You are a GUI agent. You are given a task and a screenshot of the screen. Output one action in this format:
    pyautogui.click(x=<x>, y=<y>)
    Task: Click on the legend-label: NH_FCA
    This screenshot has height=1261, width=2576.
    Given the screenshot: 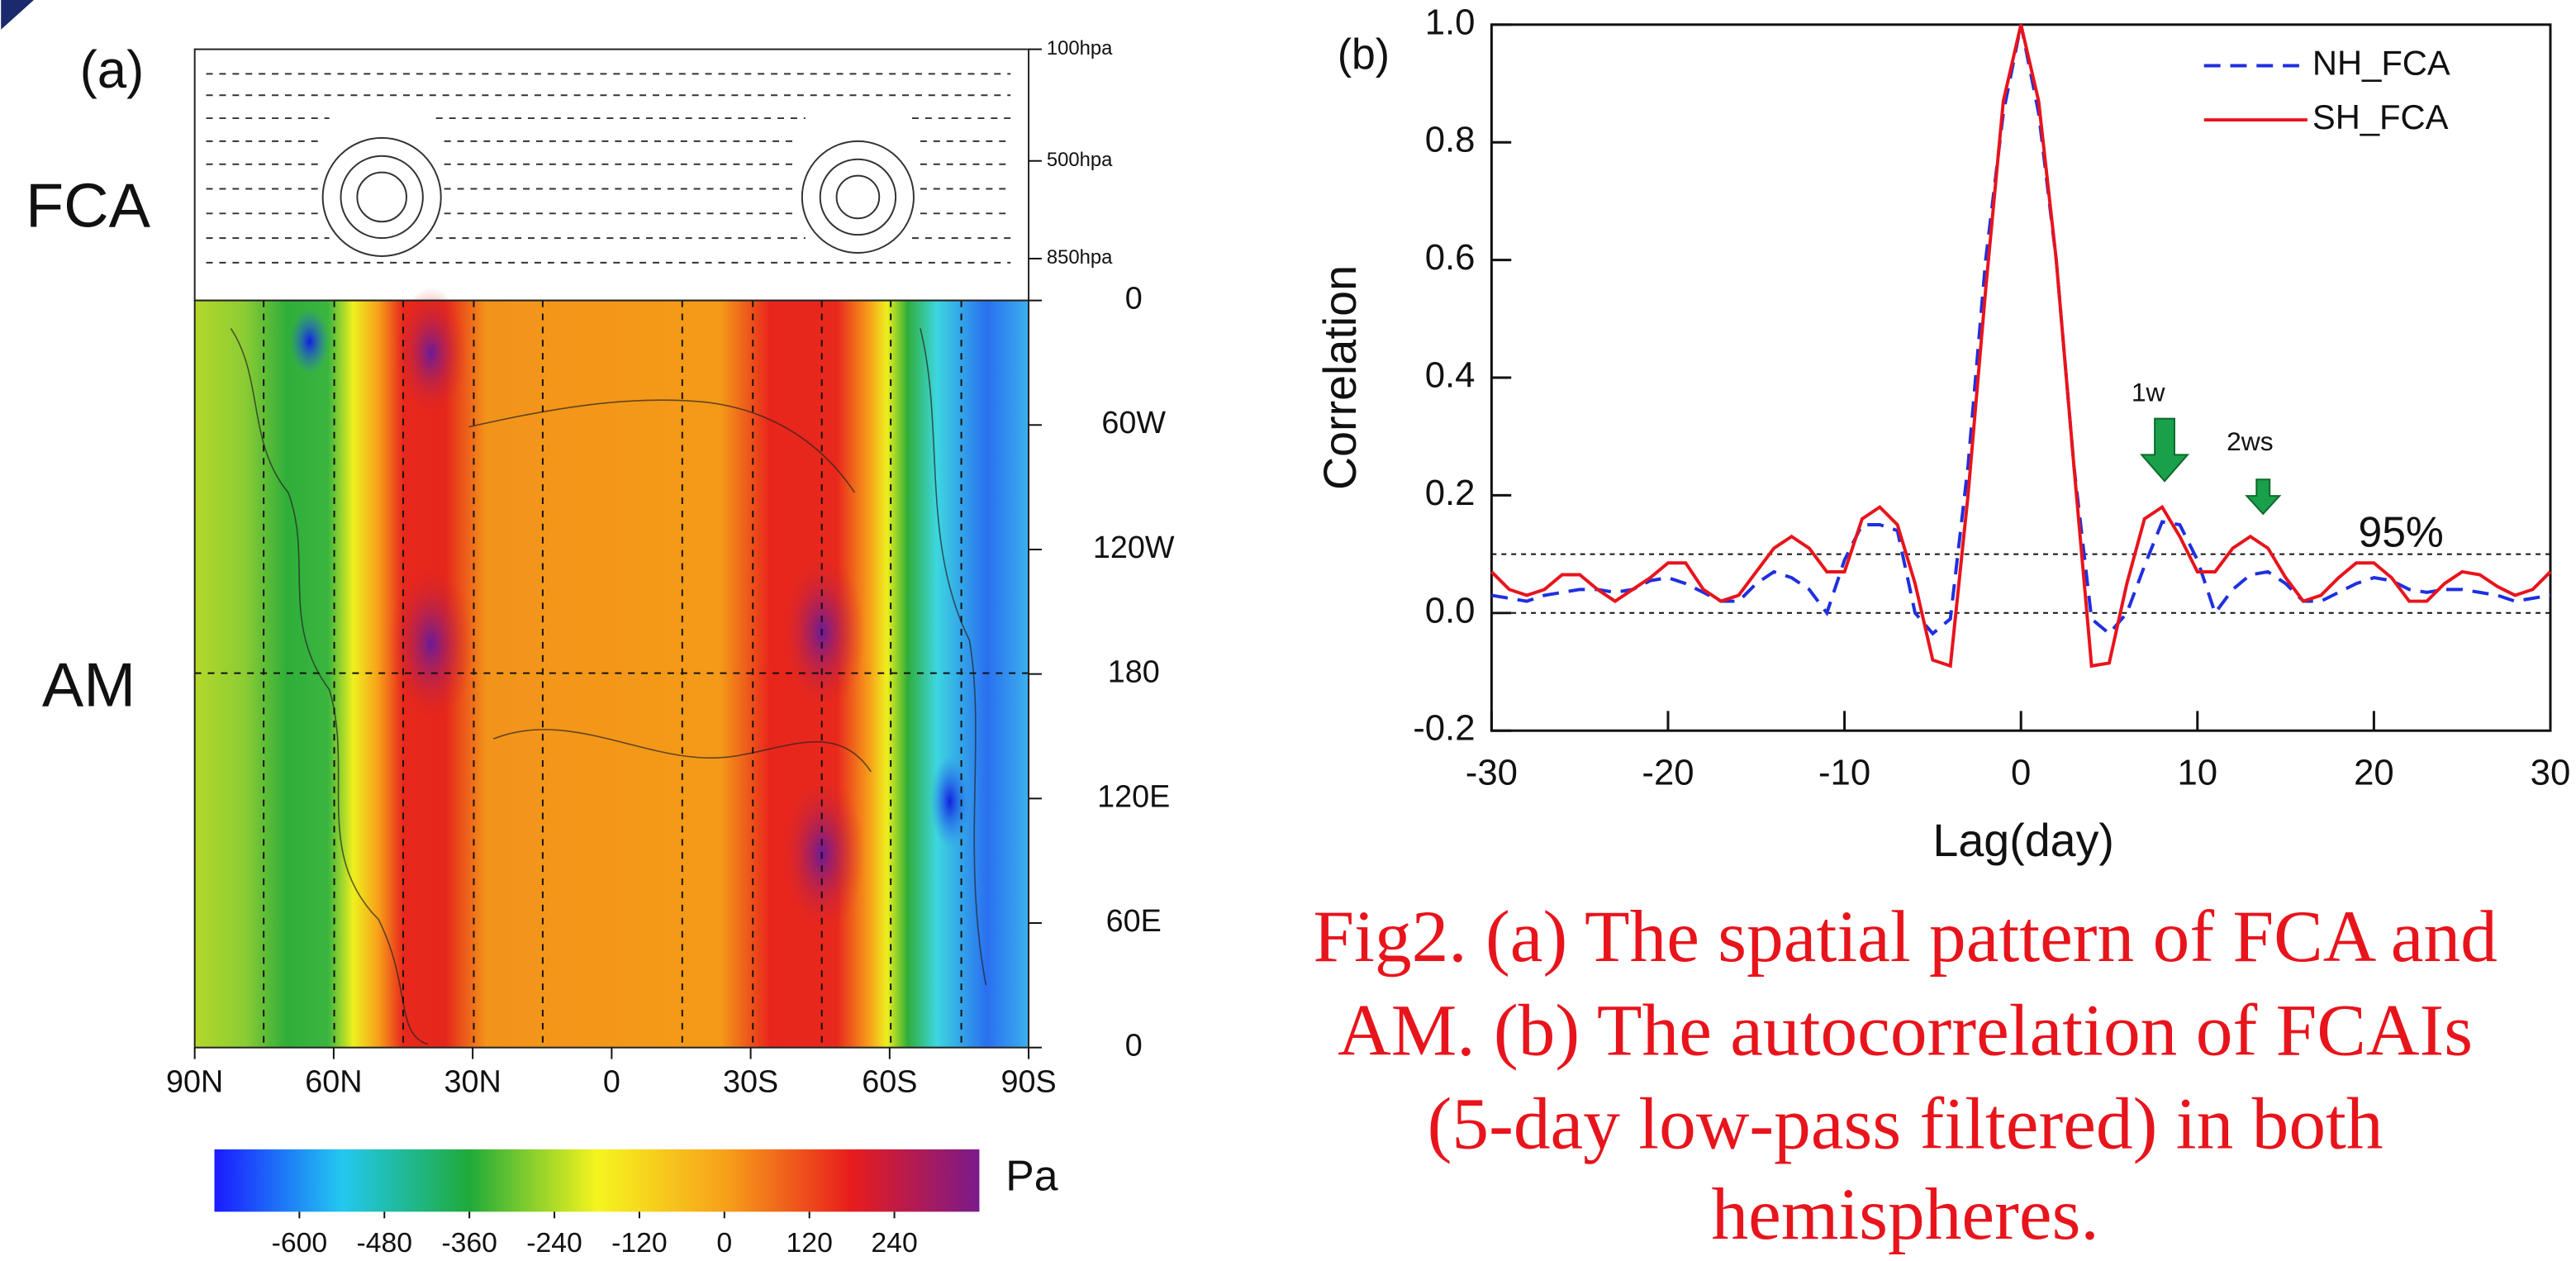 What is the action you would take?
    pyautogui.click(x=2381, y=62)
    